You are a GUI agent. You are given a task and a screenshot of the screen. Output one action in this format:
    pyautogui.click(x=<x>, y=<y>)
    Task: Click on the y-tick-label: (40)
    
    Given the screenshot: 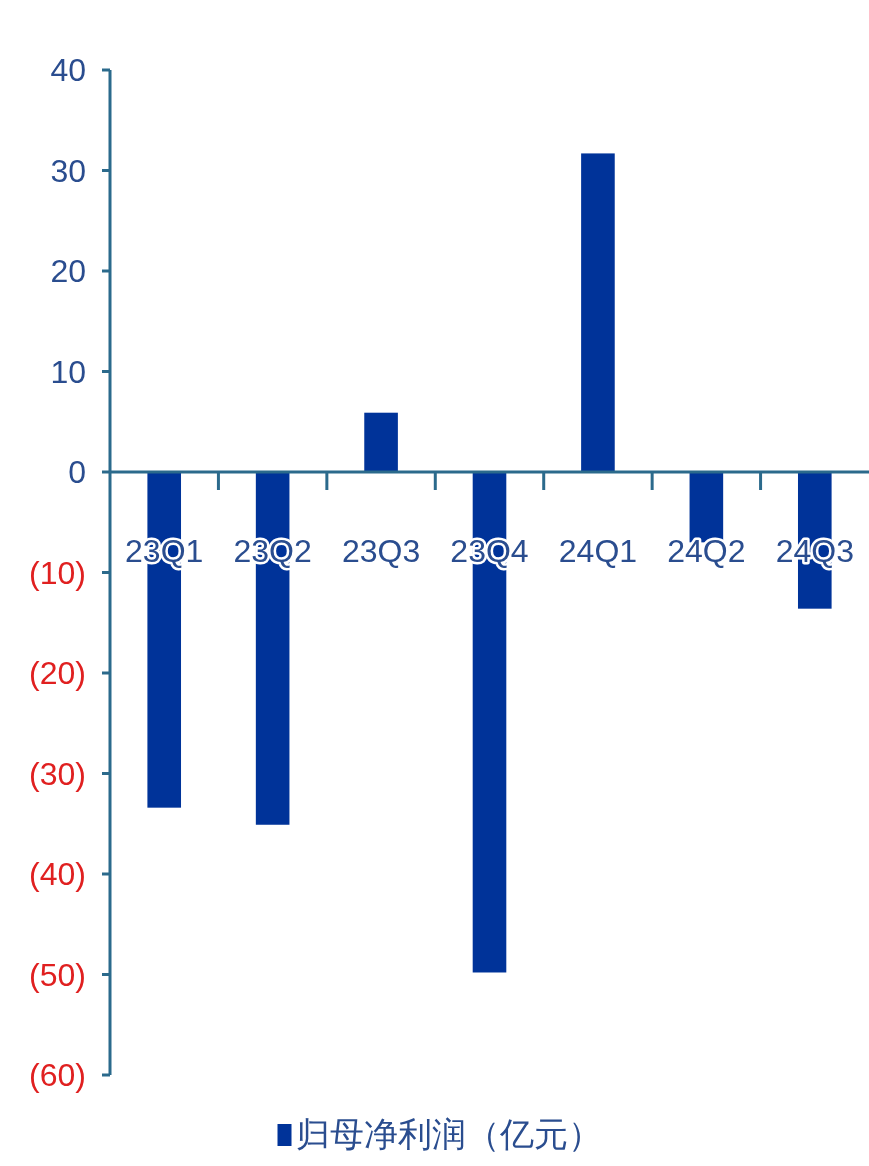 What is the action you would take?
    pyautogui.click(x=57, y=874)
    